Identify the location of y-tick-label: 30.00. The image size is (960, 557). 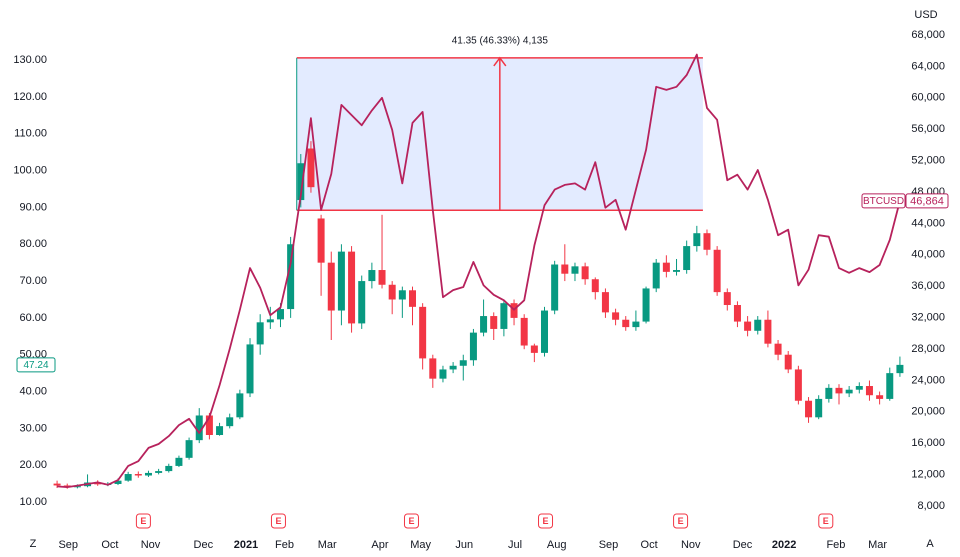
(33, 428).